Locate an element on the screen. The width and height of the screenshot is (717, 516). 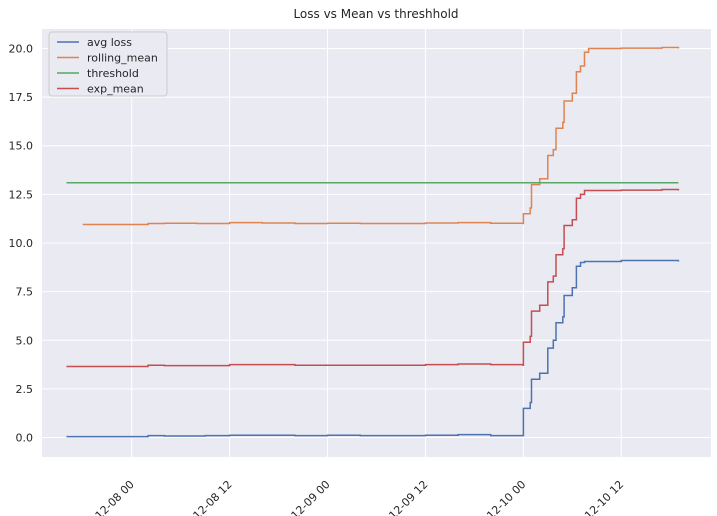
legend: avg loss rolling_mean threshold exp_mean is located at coordinates (108, 64).